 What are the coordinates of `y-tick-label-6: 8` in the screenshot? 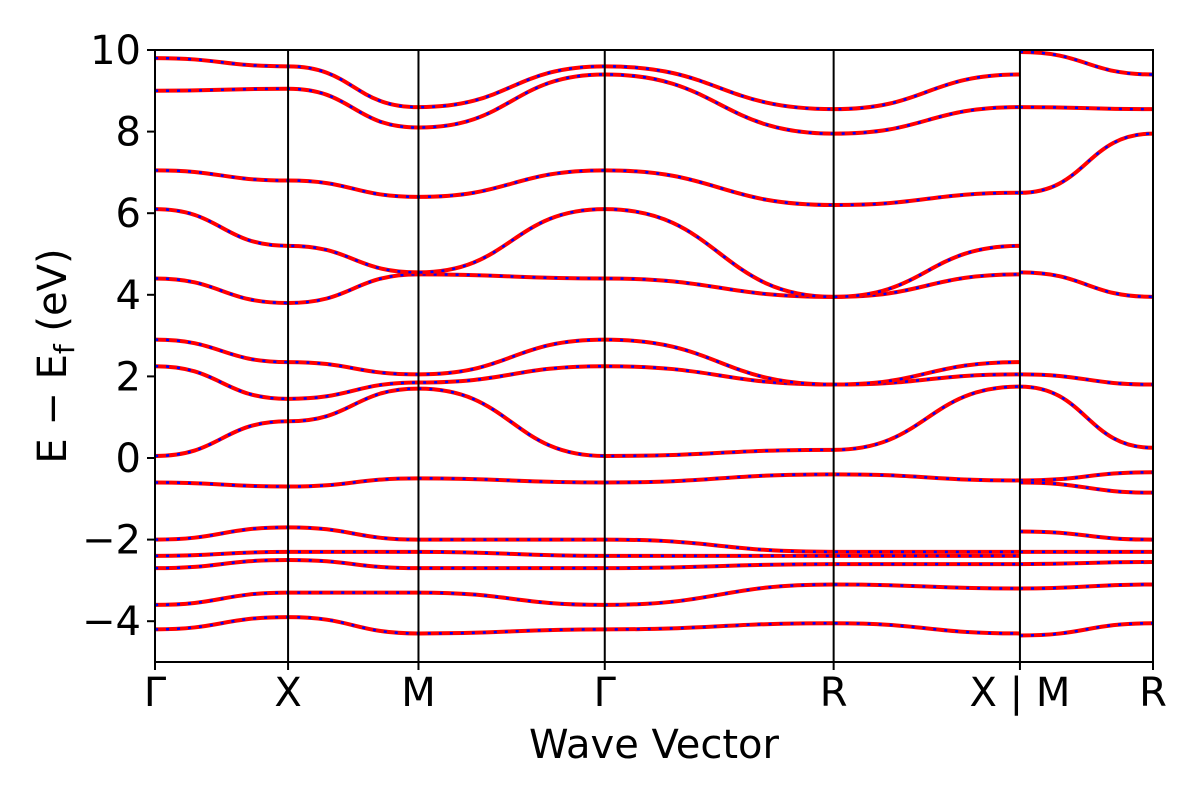 It's located at (128, 133).